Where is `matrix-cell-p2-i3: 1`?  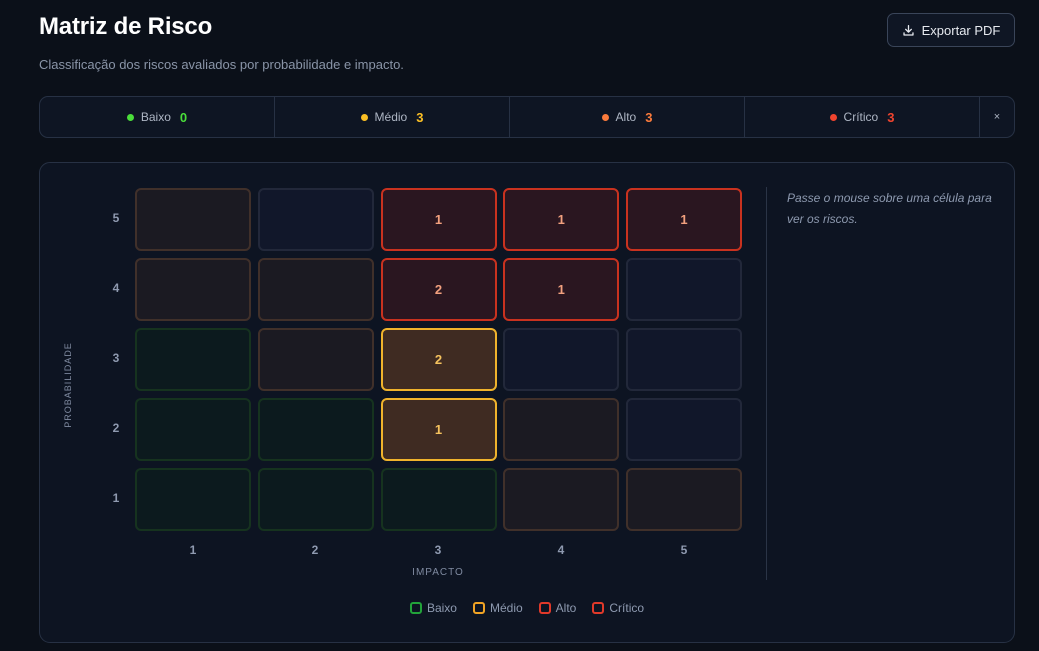
matrix-cell-p2-i3: 1 is located at coordinates (438, 429).